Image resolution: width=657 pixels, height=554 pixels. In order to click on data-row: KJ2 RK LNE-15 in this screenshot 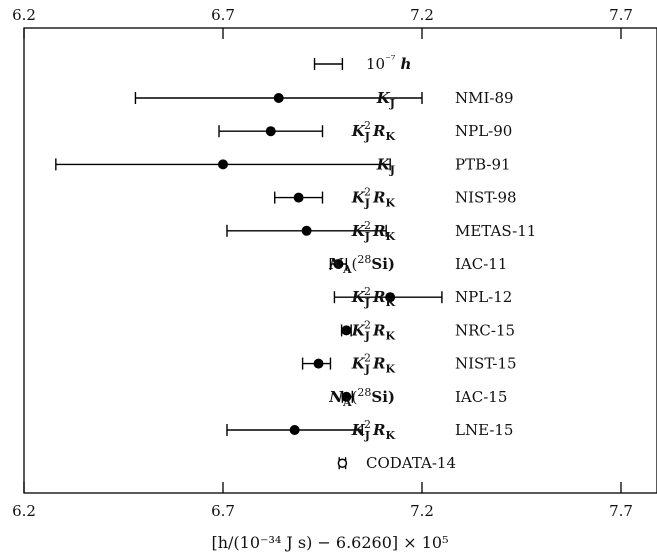, I will do `click(369, 430)`.